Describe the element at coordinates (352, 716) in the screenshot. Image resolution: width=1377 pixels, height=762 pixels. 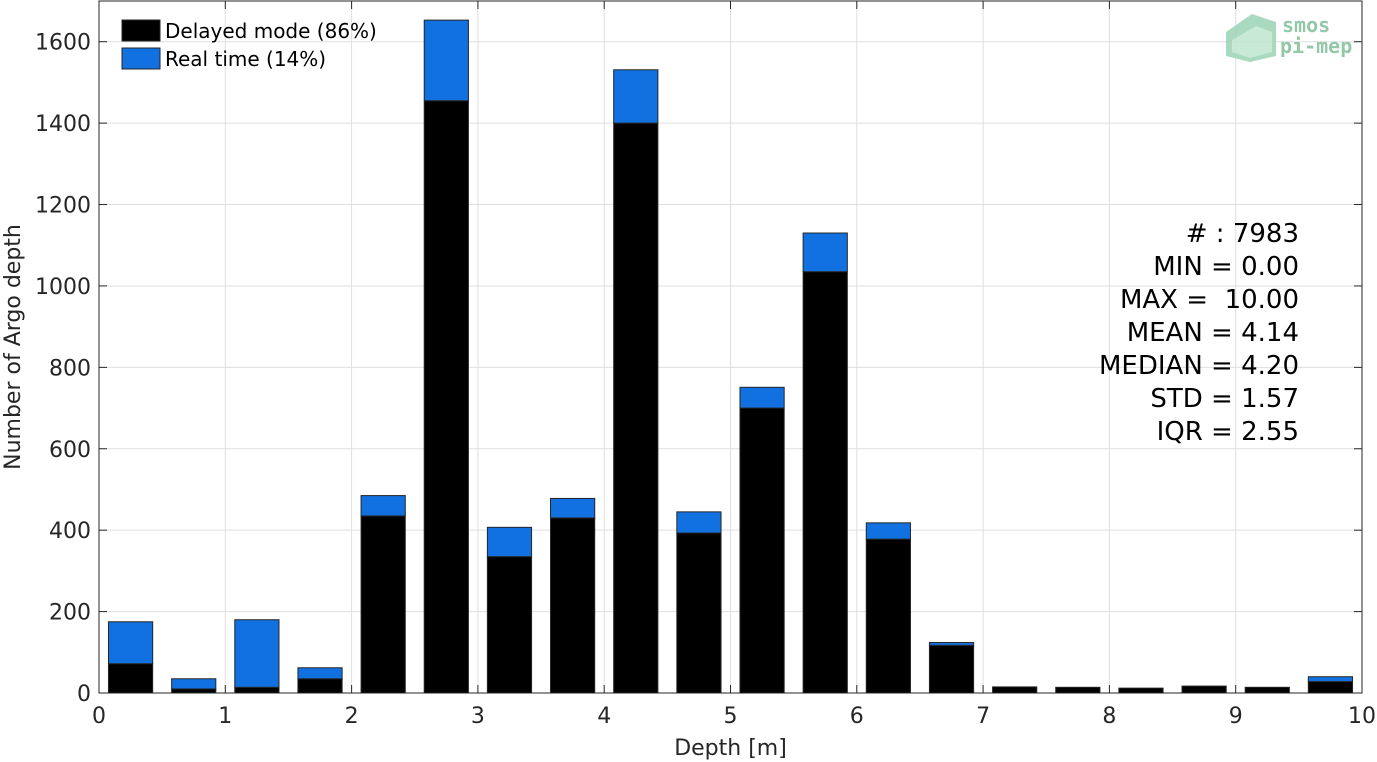
I see `x-tick-label: 2` at that location.